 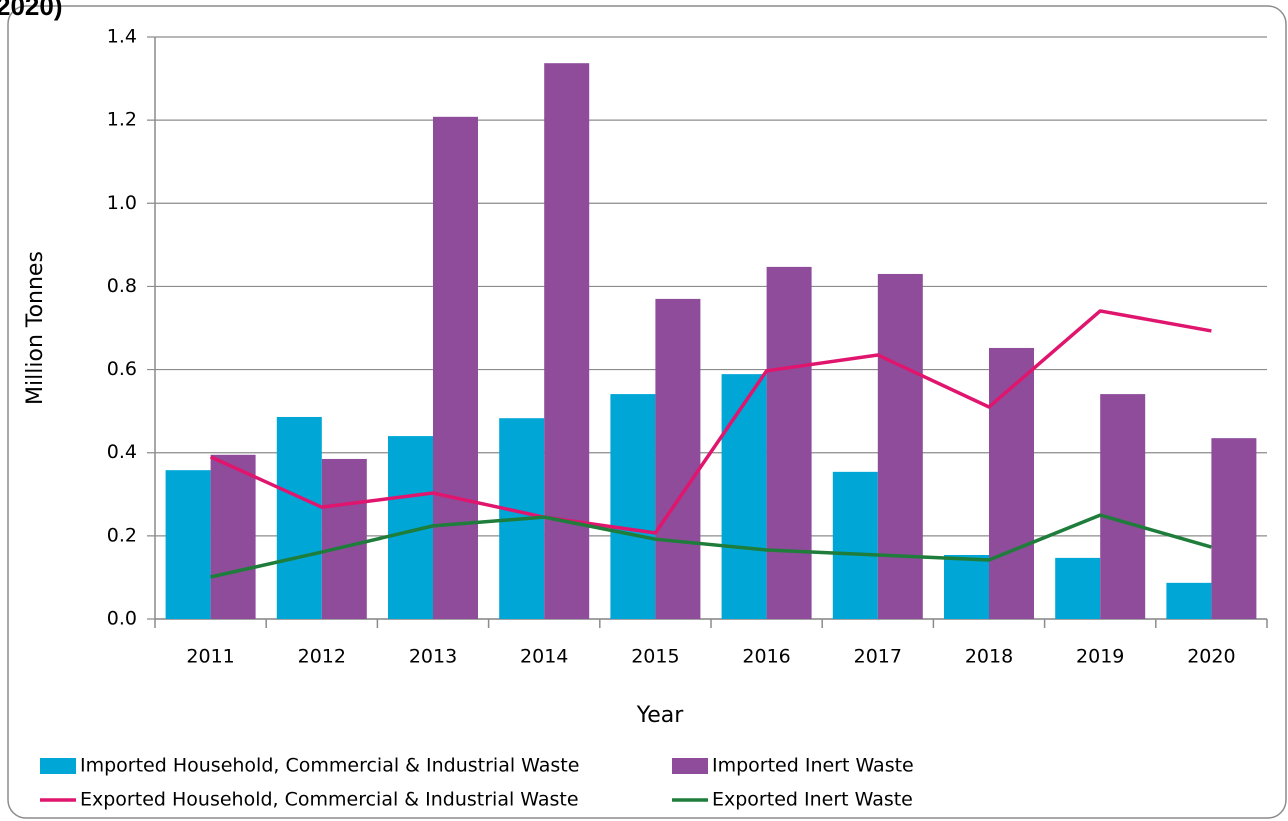 I want to click on y-tick-label: 1.2, so click(x=122, y=120).